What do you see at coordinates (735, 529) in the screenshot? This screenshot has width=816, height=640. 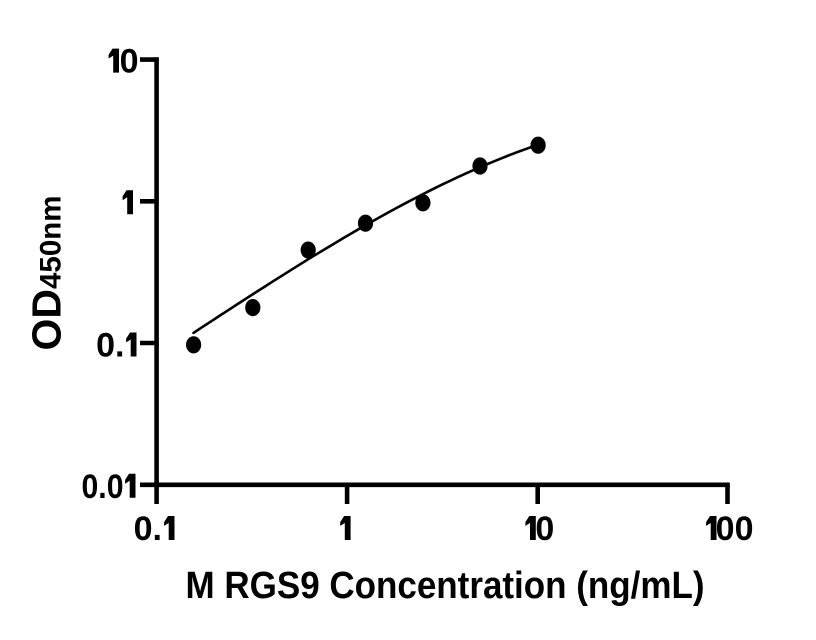 I see `svg-text: 00` at bounding box center [735, 529].